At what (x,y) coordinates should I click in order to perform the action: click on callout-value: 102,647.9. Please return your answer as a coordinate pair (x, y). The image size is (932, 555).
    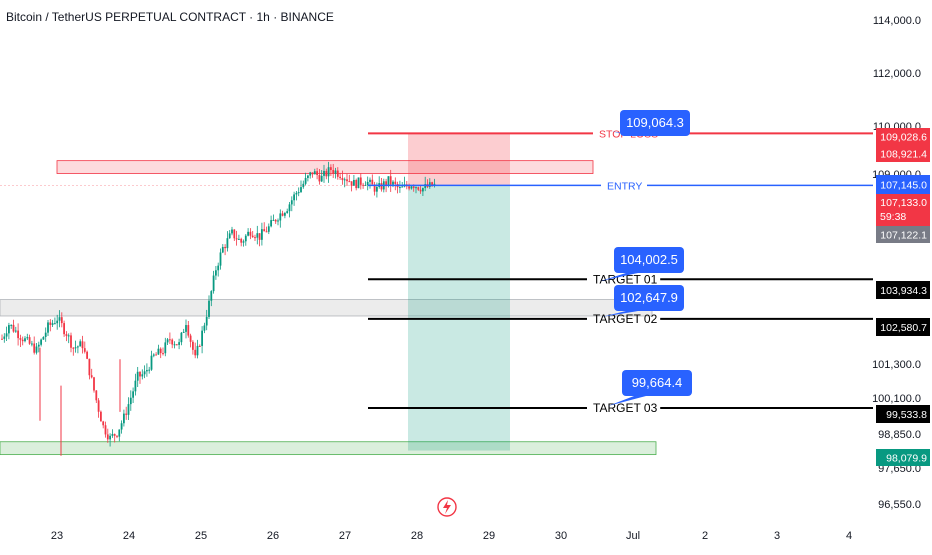
    Looking at the image, I should click on (649, 297).